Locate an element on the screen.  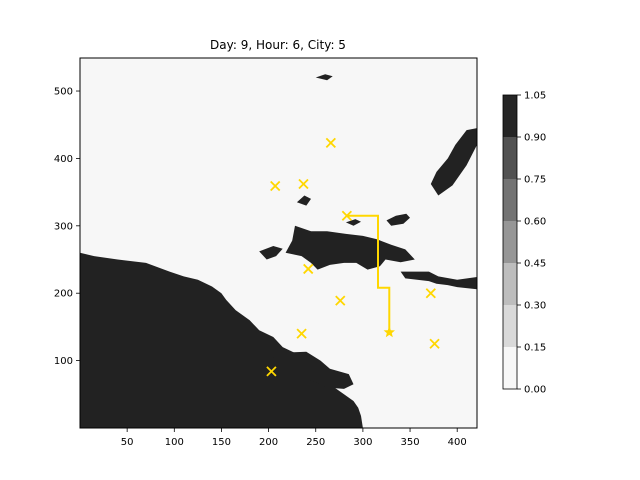
colorbar-tick-label: 0.00 is located at coordinates (535, 390).